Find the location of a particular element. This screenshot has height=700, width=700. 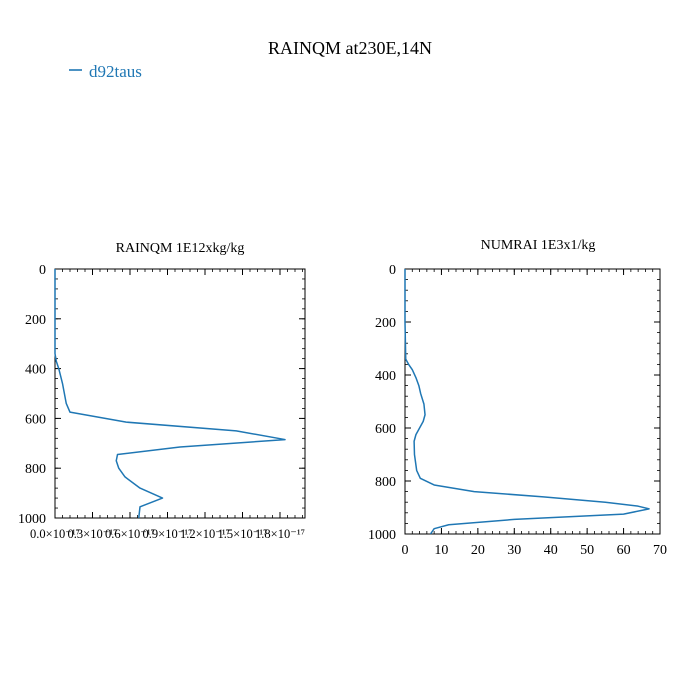

numrai-x-tick-label: 30 is located at coordinates (514, 550).